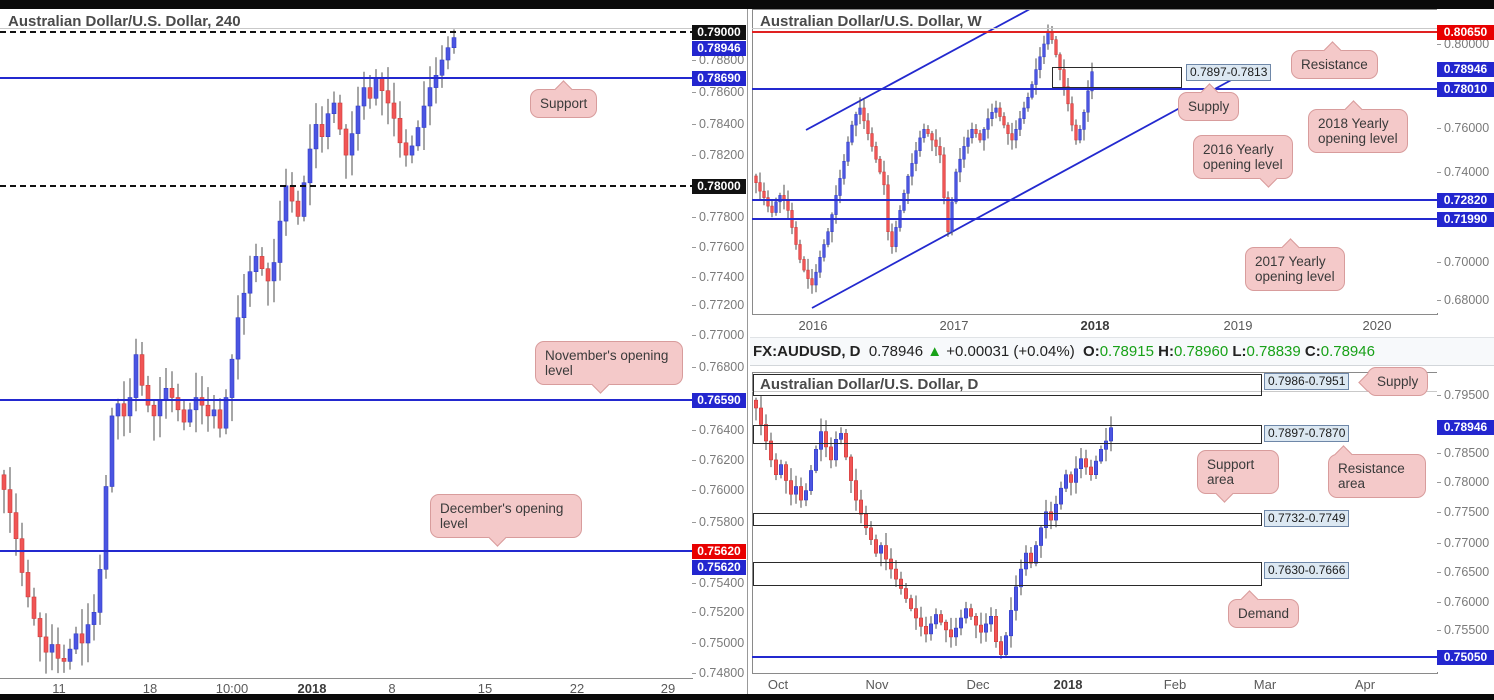 The height and width of the screenshot is (700, 1494). Describe the element at coordinates (995, 159) in the screenshot. I see `chart-weekly-candles` at that location.